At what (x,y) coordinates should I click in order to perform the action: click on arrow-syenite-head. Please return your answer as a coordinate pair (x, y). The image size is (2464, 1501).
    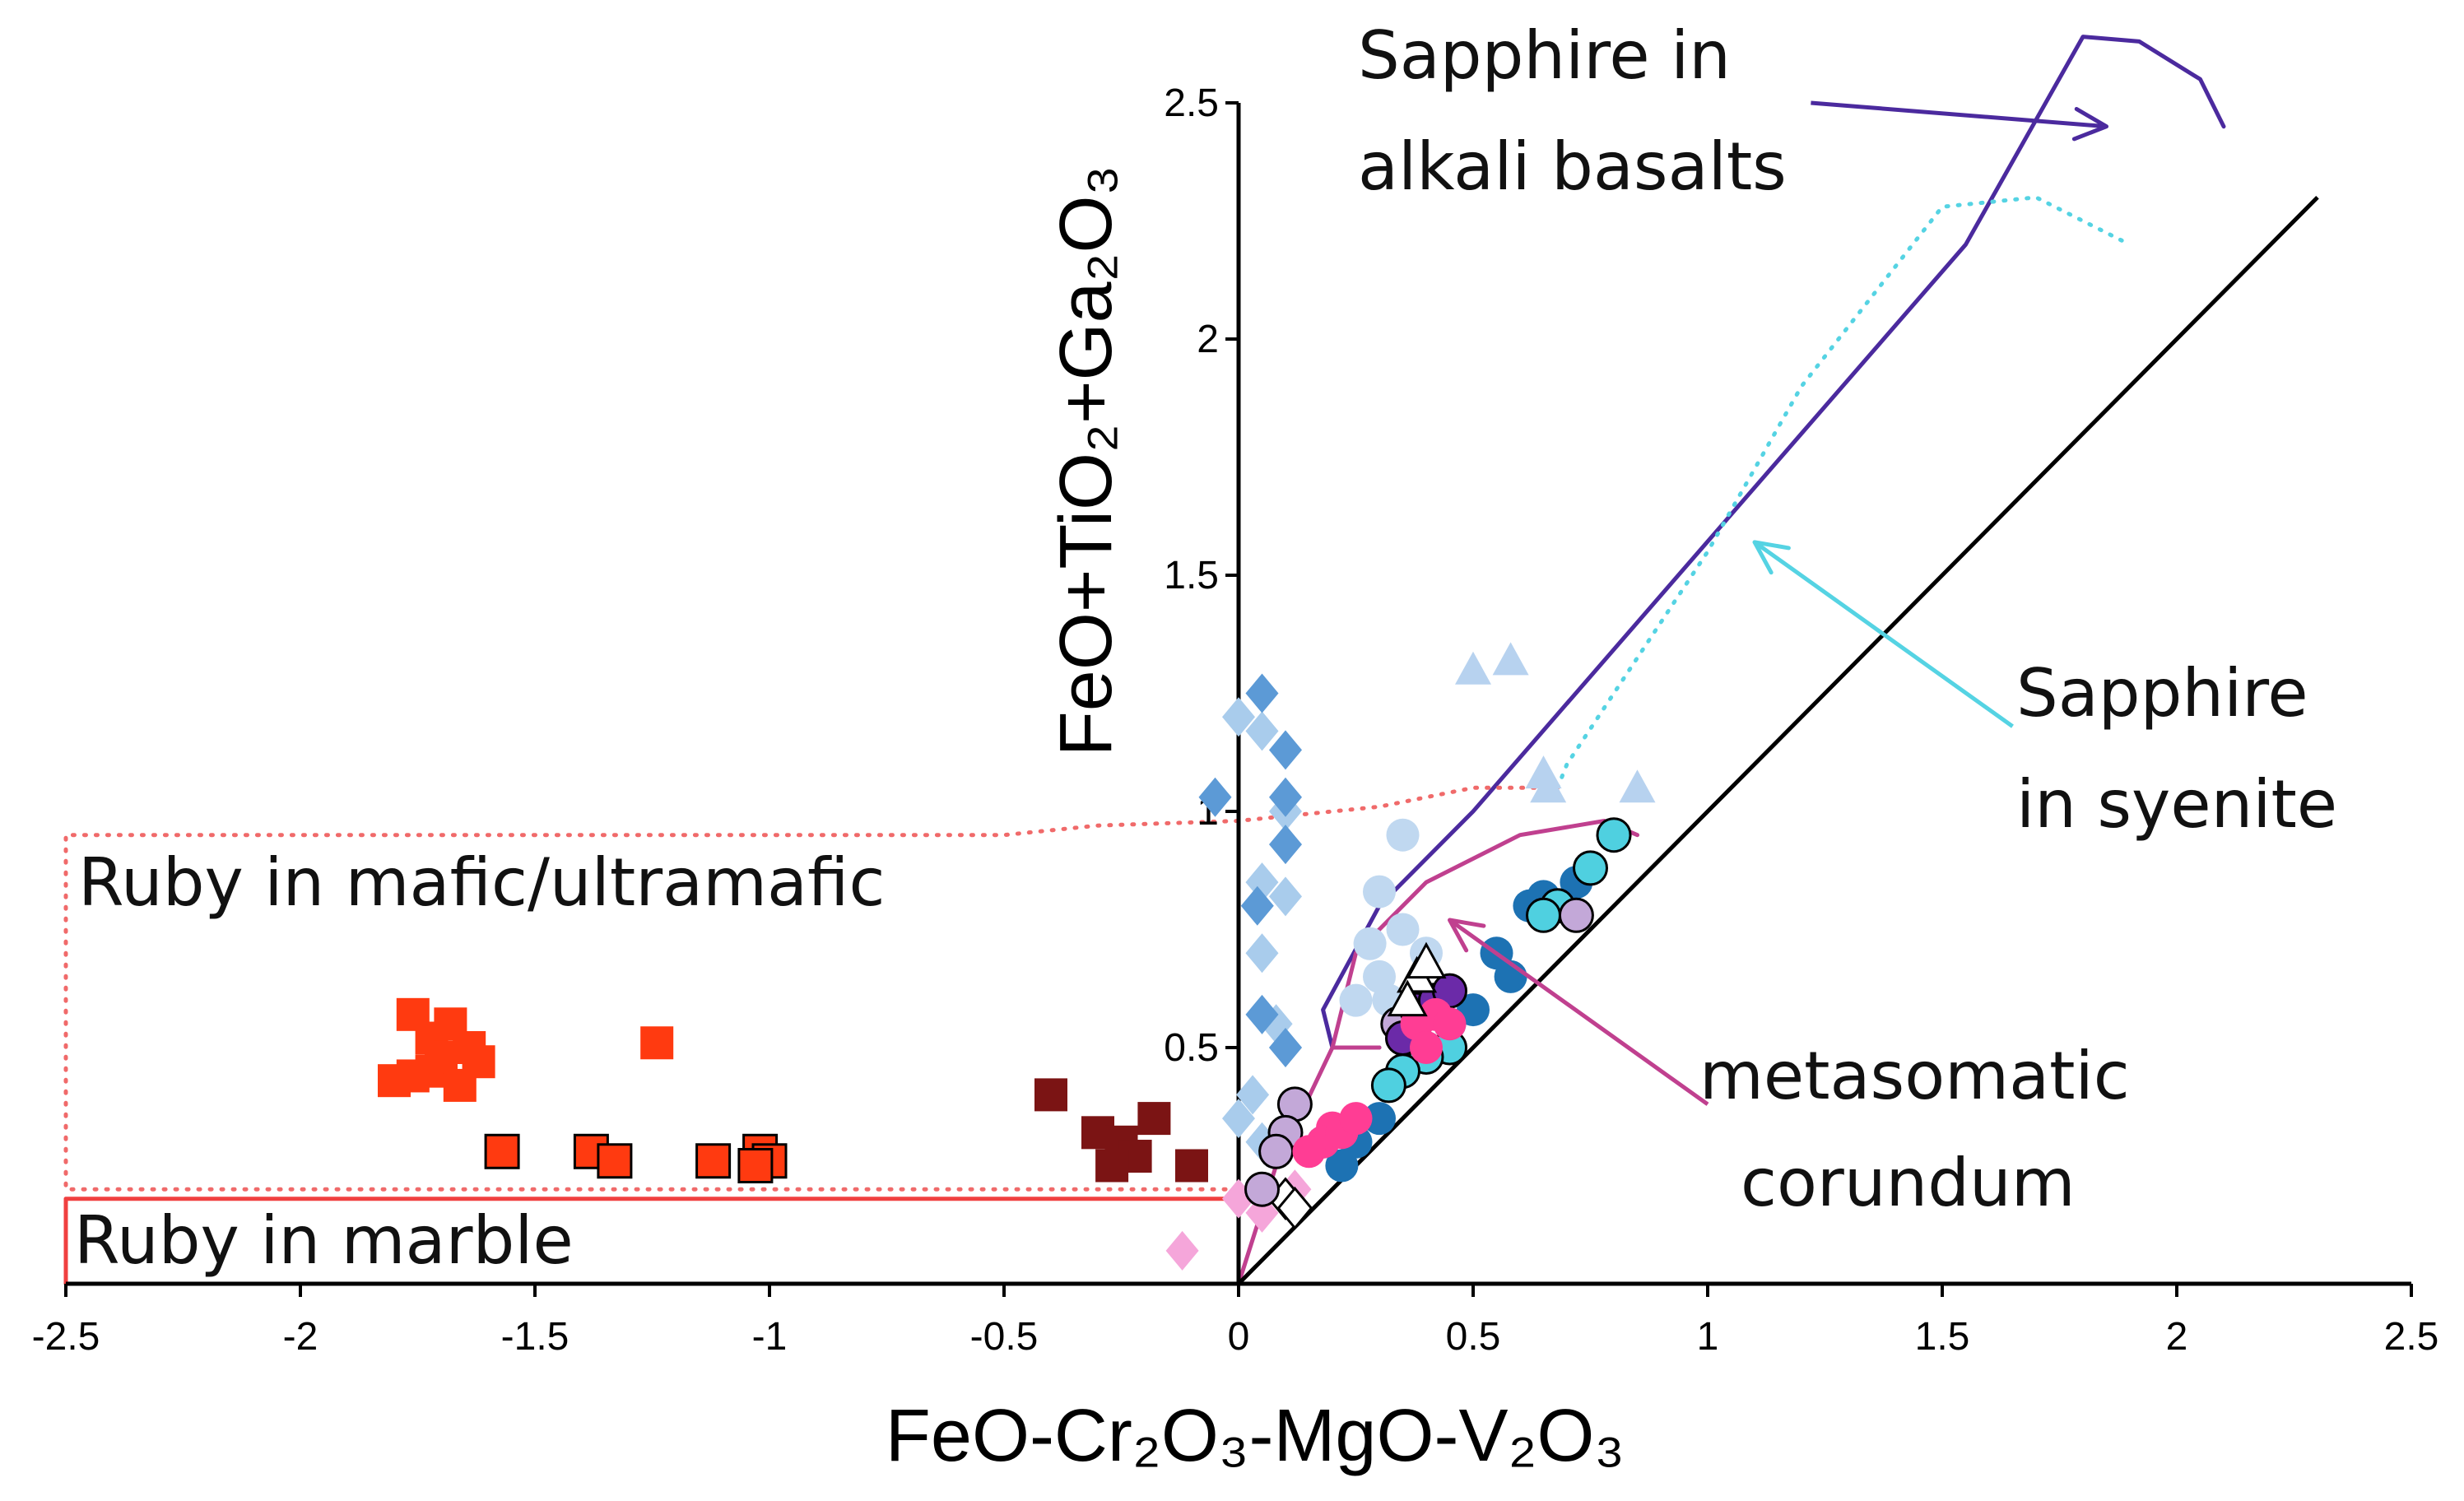
    Looking at the image, I should click on (1771, 557).